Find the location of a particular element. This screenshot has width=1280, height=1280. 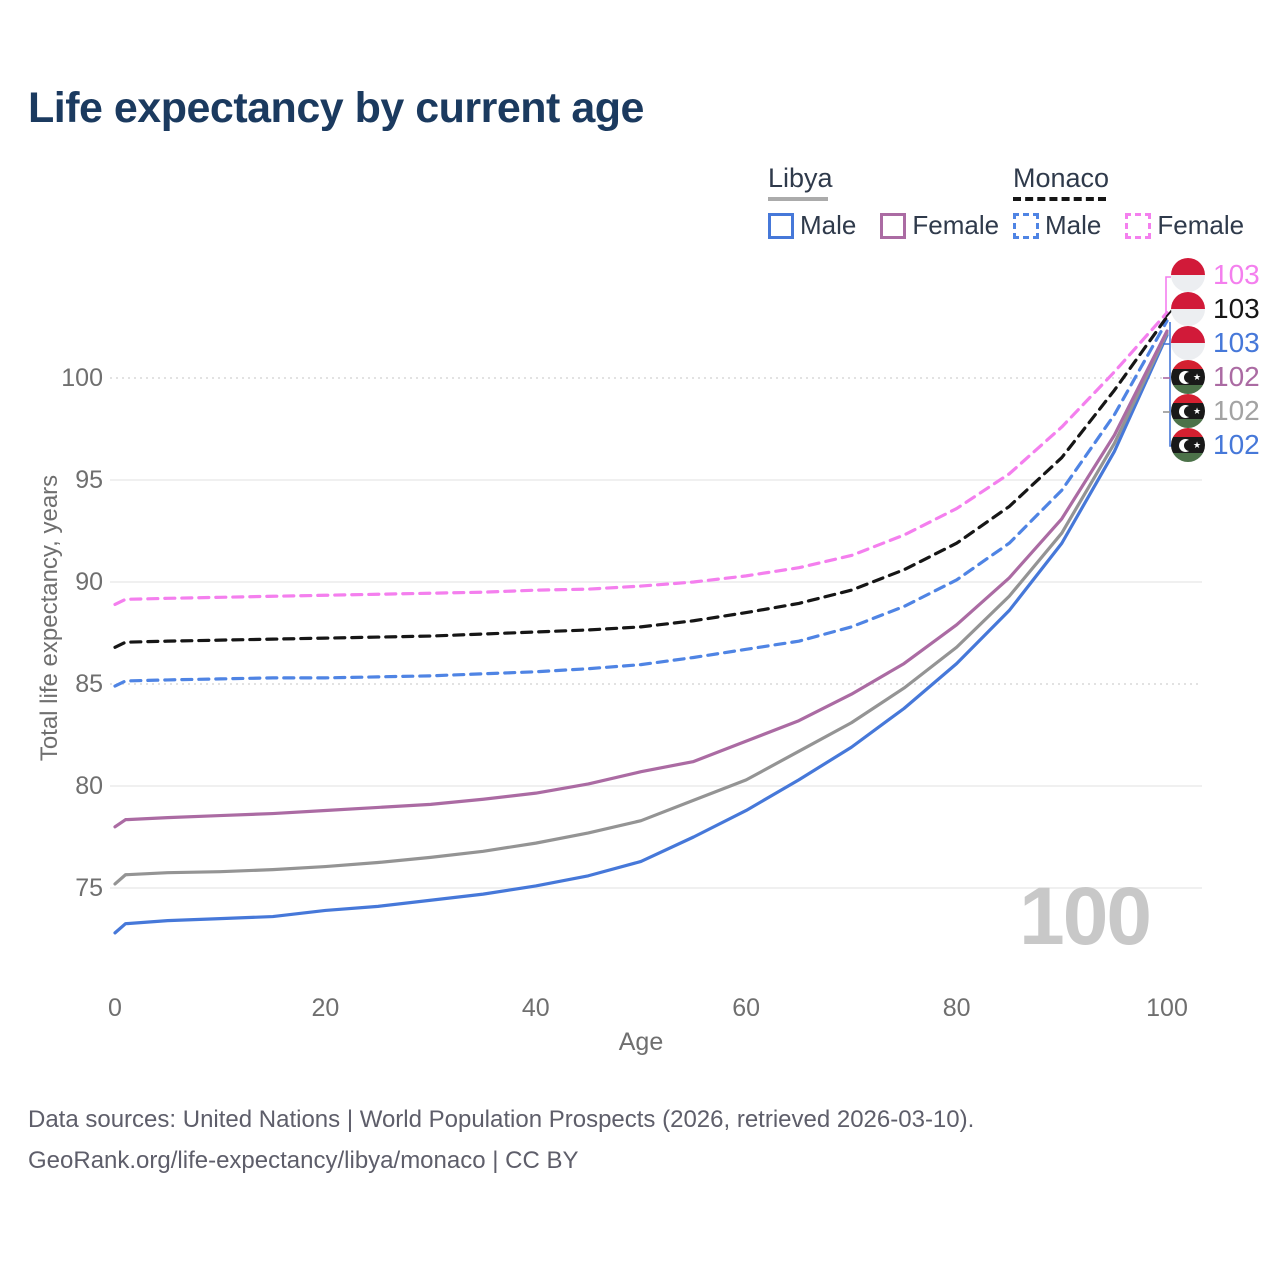

end-label-monaco-male: 103 is located at coordinates (1215, 343).